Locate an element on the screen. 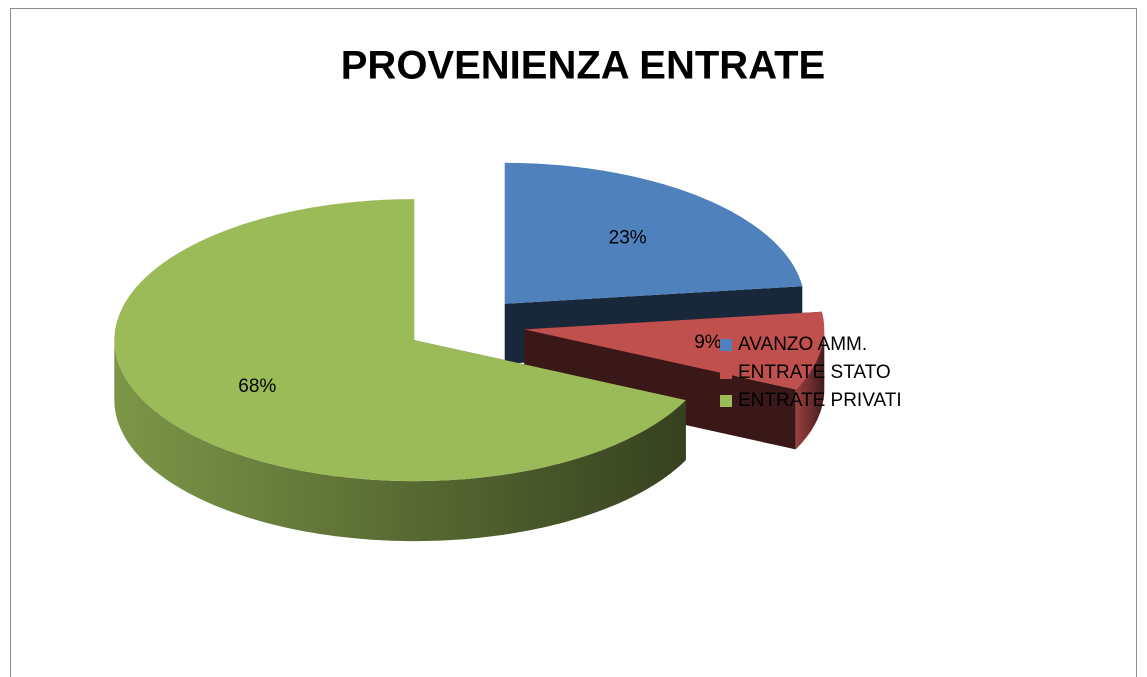  data-label: 9% is located at coordinates (708, 342).